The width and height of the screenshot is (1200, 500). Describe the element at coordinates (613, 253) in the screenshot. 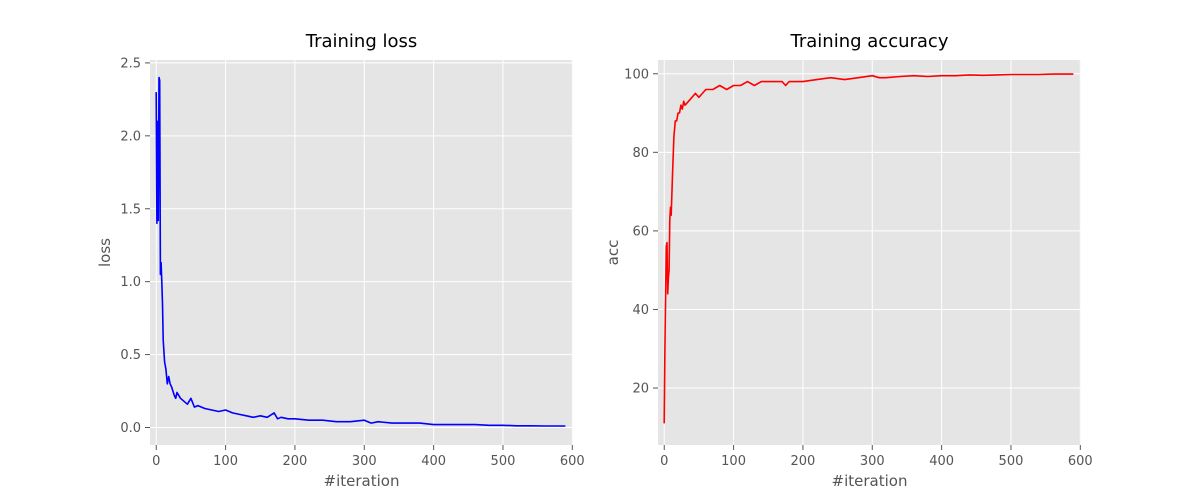

I see `chart1-y-axis-label: acc` at that location.